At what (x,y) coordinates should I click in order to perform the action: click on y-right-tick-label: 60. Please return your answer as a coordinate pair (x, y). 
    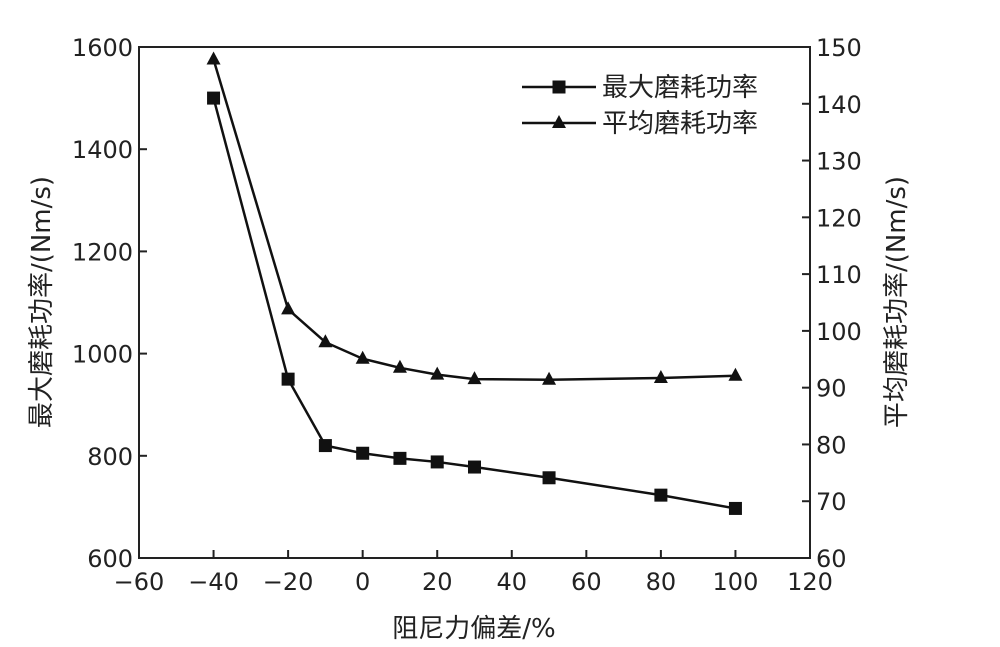
    Looking at the image, I should click on (831, 559).